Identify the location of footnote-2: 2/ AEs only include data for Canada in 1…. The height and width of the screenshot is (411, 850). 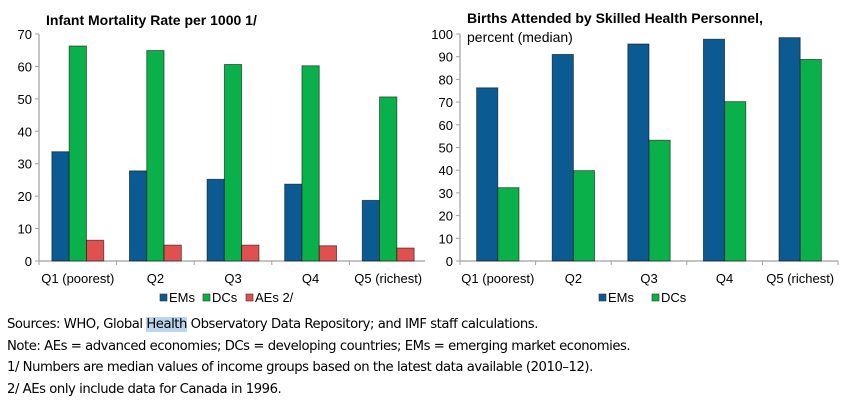
(144, 390).